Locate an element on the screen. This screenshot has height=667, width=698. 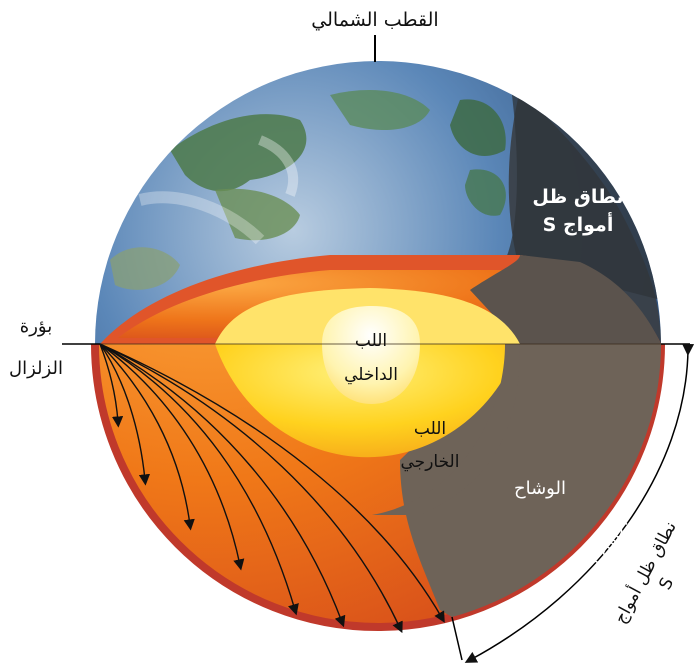
outer-core-label-line1: اللب is located at coordinates (430, 429).